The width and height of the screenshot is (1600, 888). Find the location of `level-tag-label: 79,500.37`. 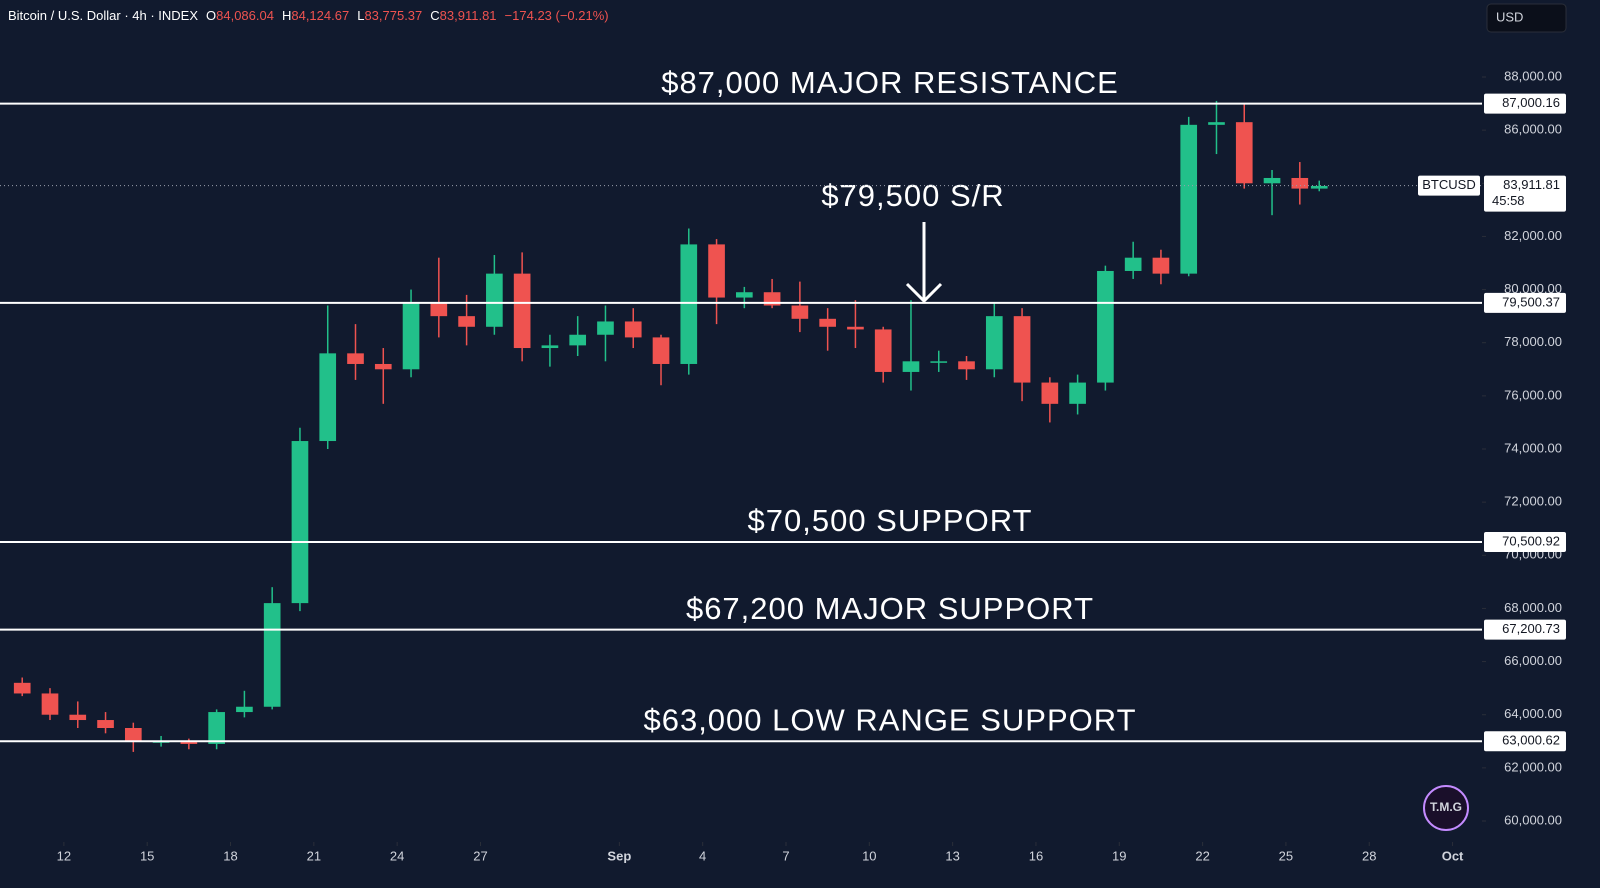

level-tag-label: 79,500.37 is located at coordinates (1531, 301).